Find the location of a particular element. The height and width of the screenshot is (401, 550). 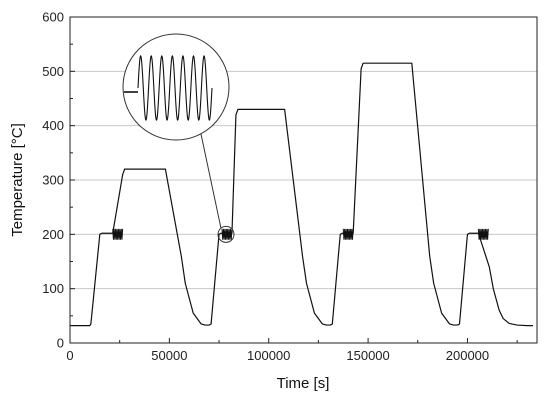

x-tick-label: 50000 is located at coordinates (169, 355).